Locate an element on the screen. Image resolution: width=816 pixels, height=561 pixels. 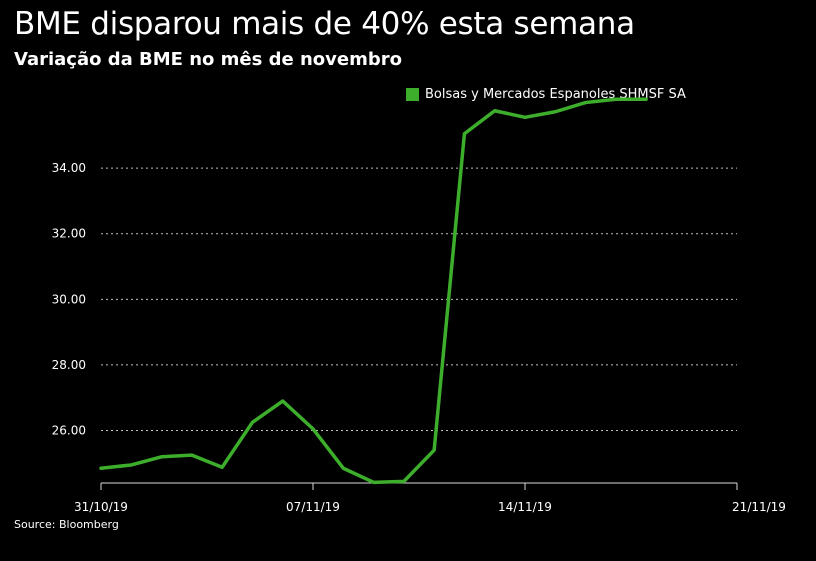
y-tick-label: 30.00 is located at coordinates (69, 299).